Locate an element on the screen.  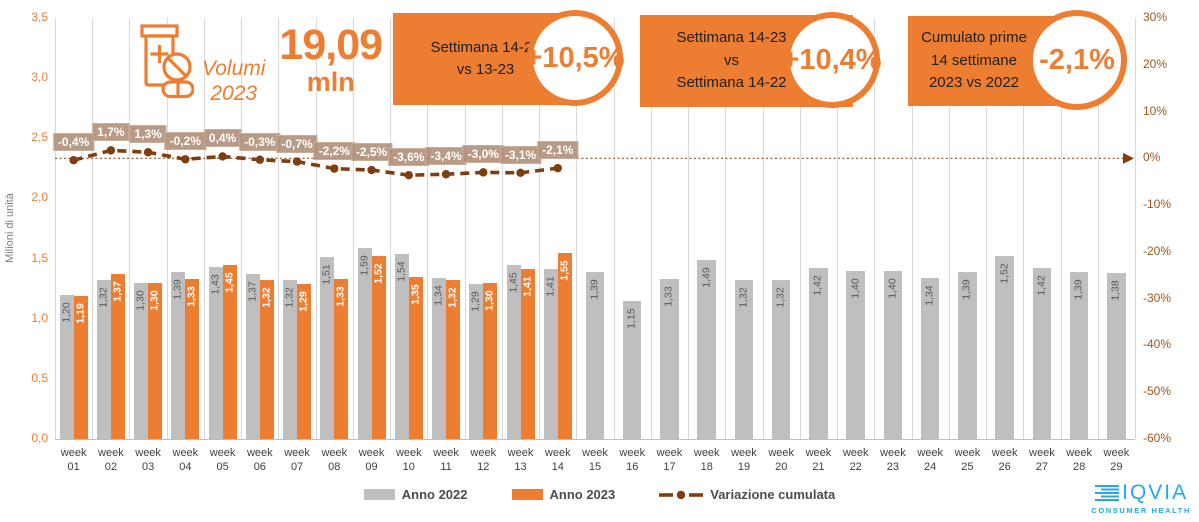
bar-value-2023: 1,55 is located at coordinates (564, 270).